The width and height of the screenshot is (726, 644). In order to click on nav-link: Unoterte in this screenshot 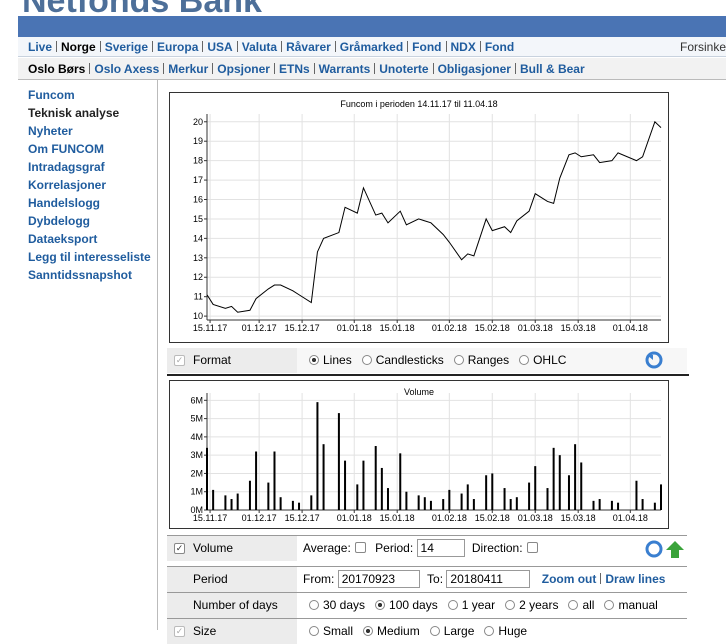, I will do `click(404, 69)`.